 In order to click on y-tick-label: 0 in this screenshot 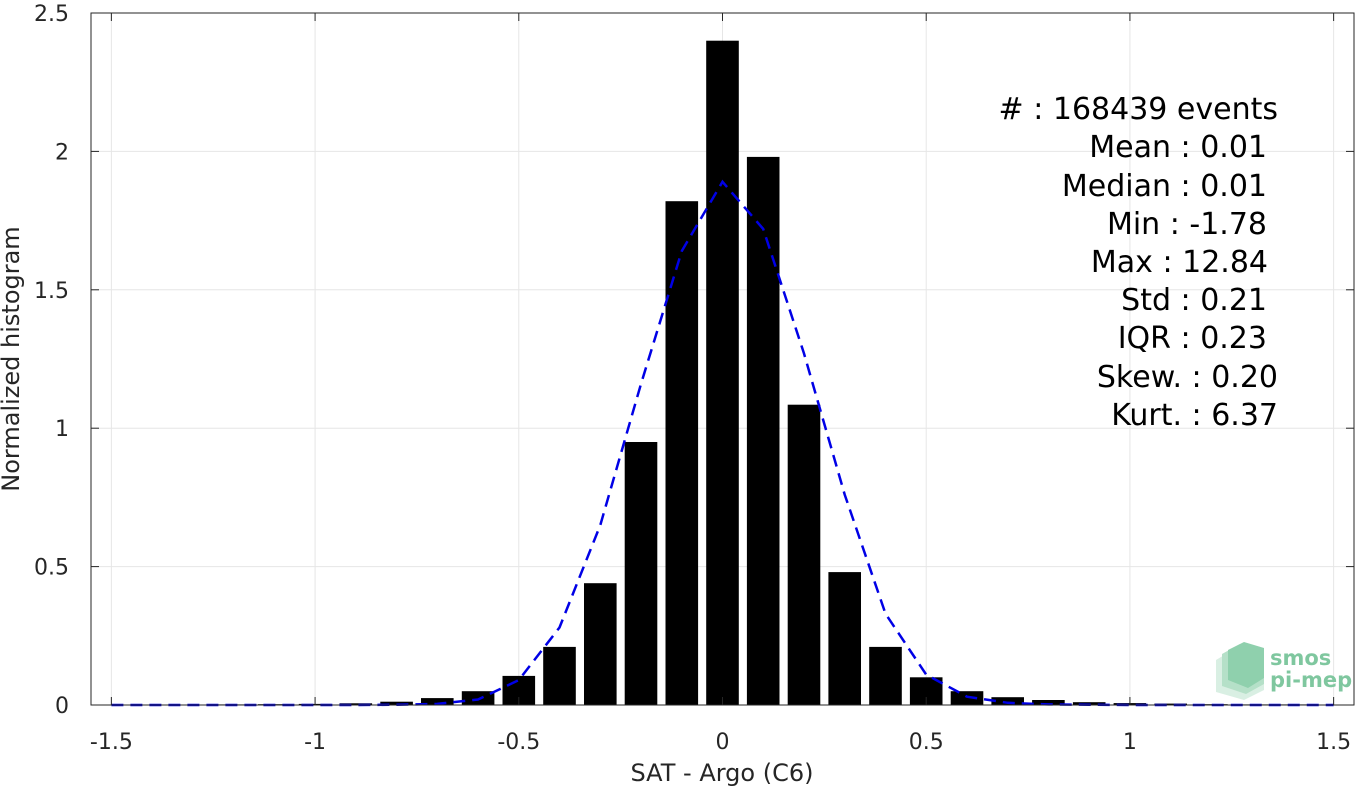, I will do `click(62, 706)`.